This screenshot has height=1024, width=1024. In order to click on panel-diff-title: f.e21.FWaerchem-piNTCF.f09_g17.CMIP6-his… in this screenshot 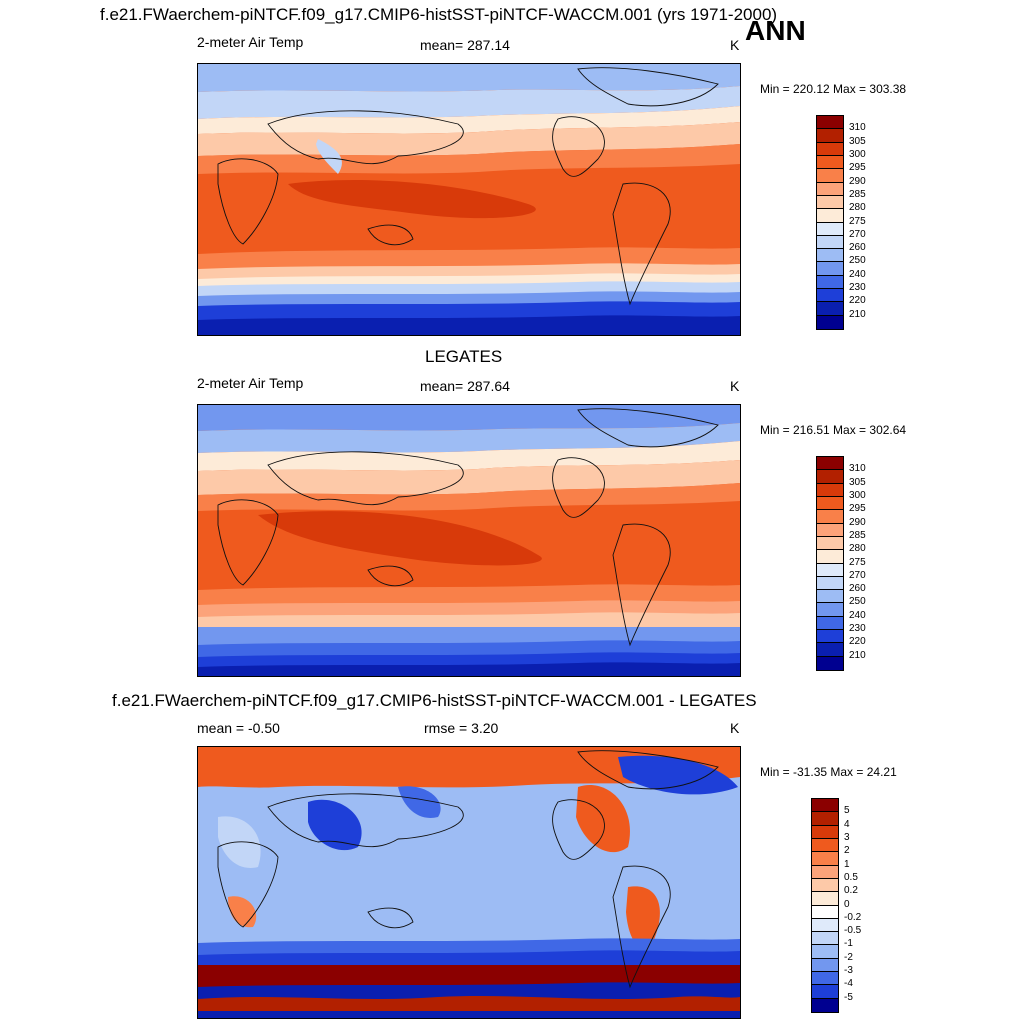, I will do `click(434, 700)`.